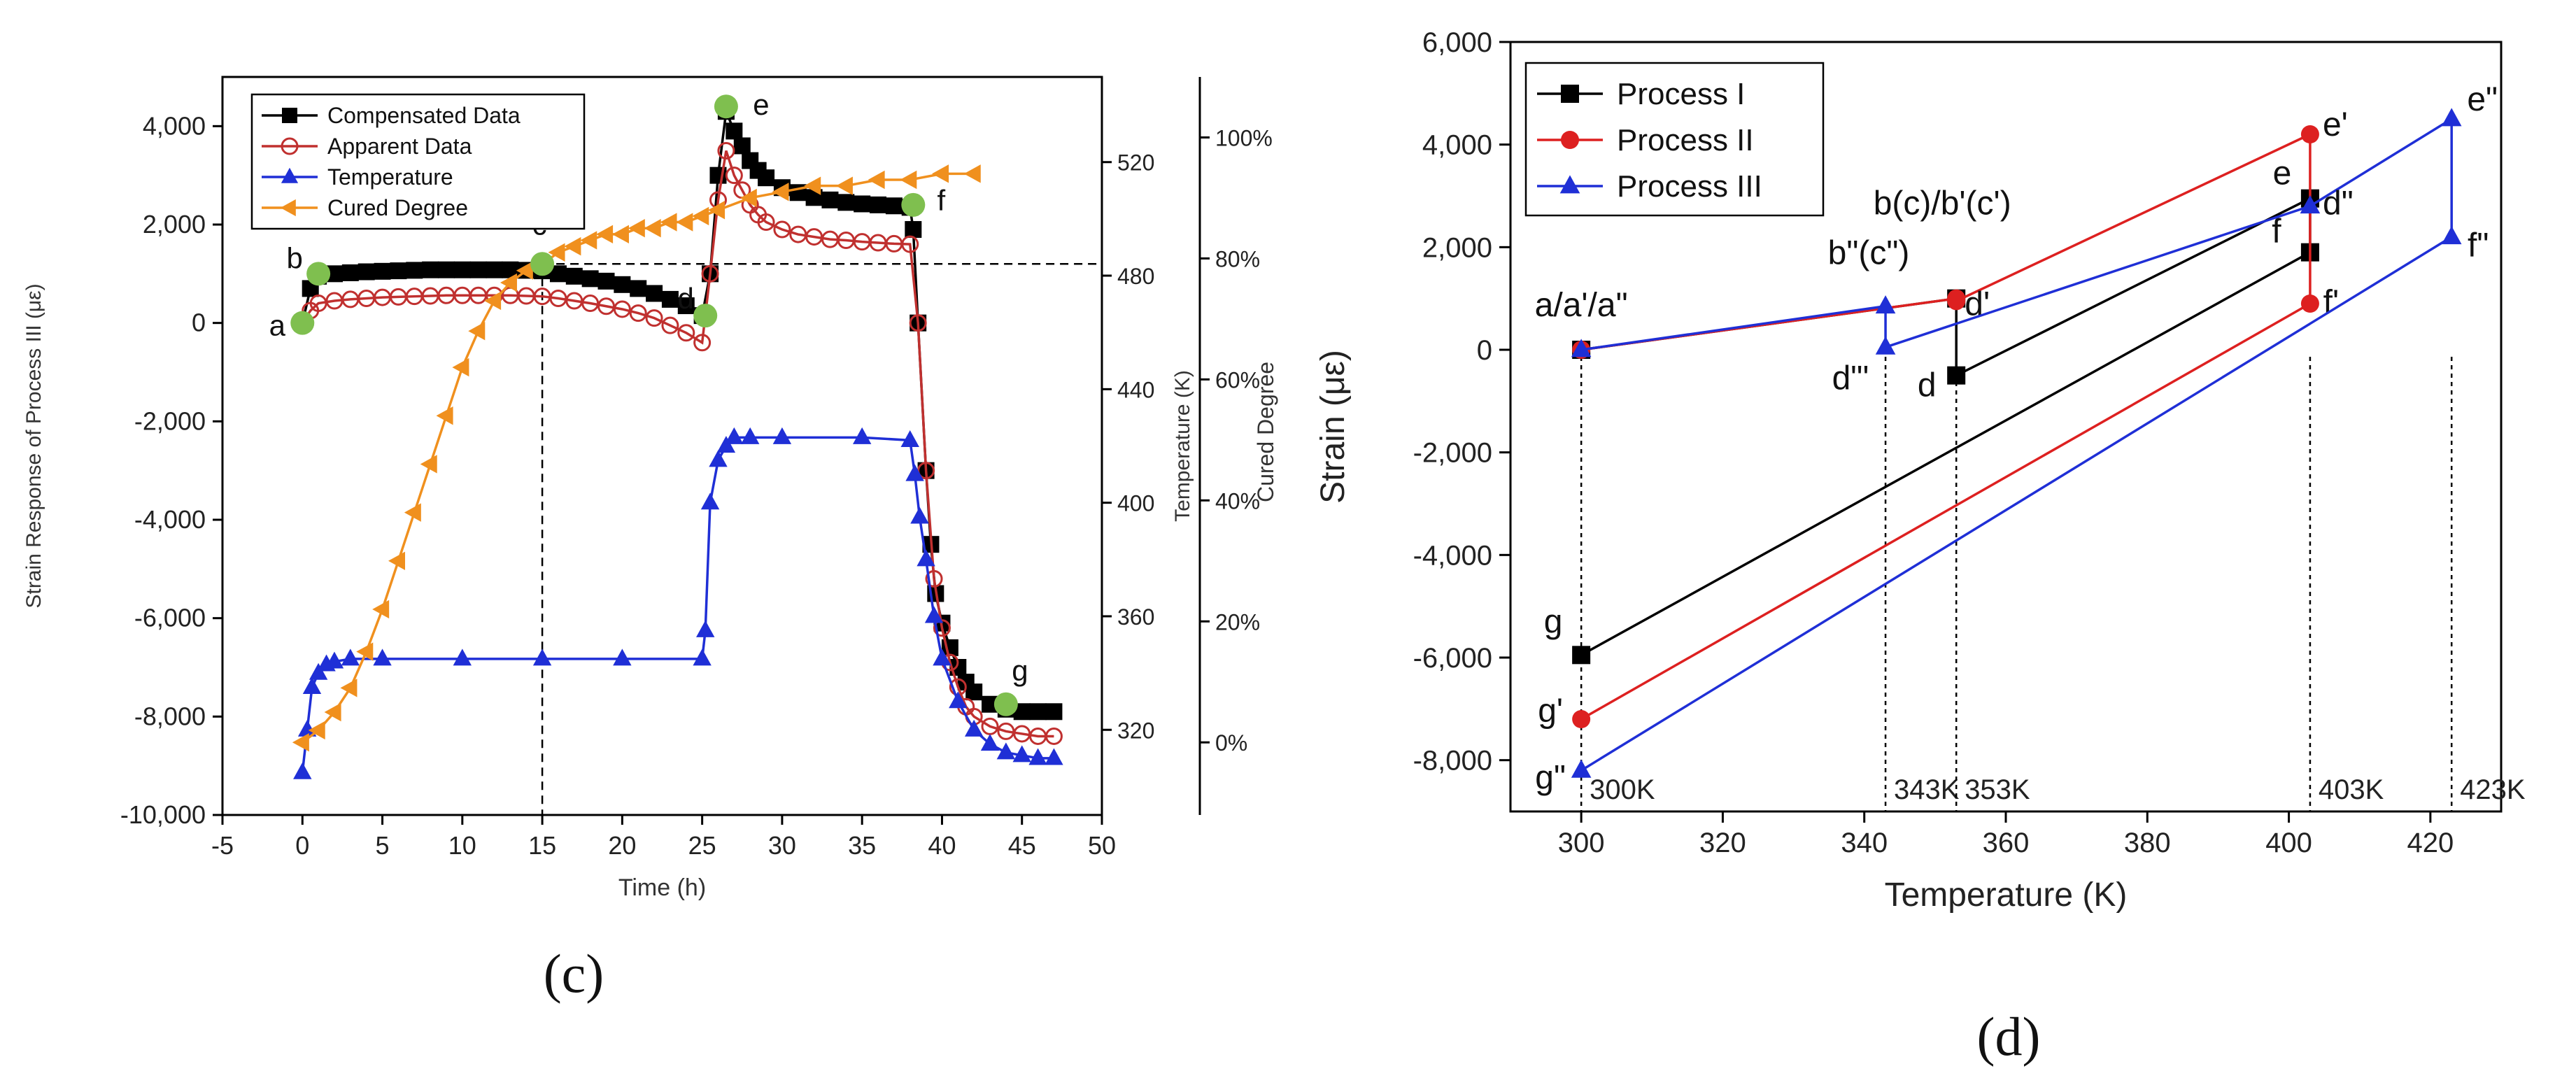  I want to click on x-tick-label: -5, so click(222, 846).